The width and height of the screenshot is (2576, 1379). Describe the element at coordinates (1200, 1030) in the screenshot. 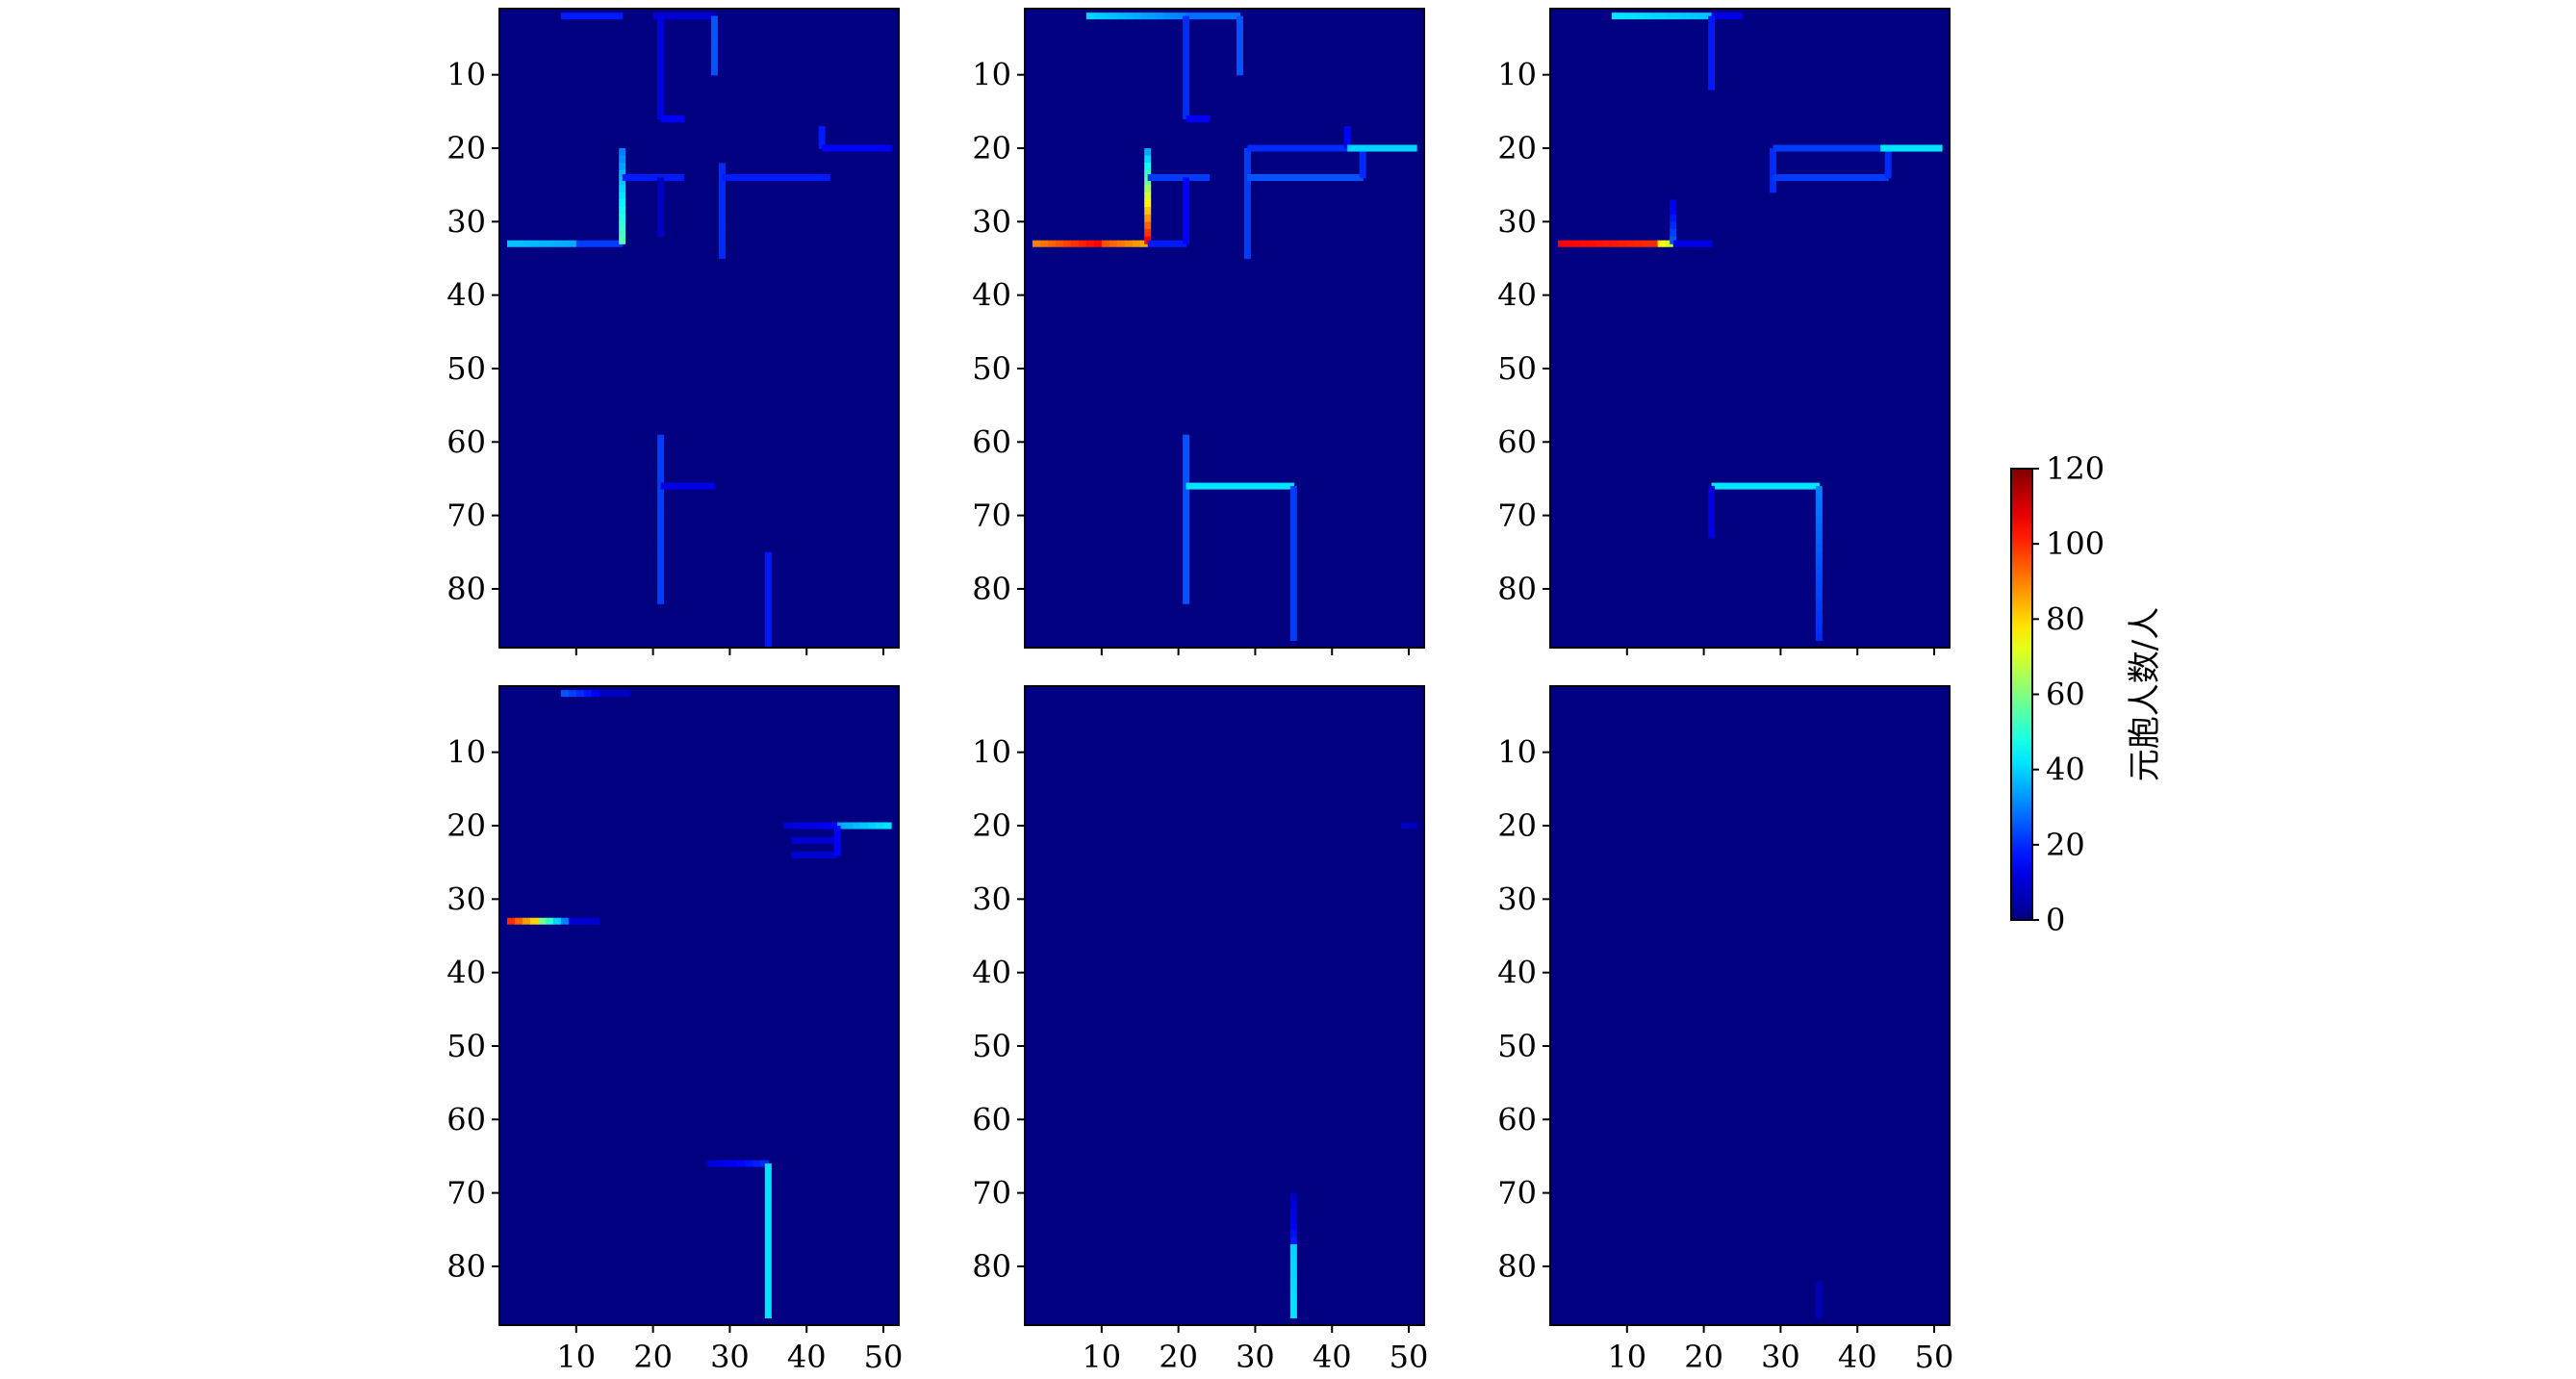

I see `heatmap-panel-bottom-middle: 10 20 30 40 50 60 70 80 10 20 30 40 50` at that location.